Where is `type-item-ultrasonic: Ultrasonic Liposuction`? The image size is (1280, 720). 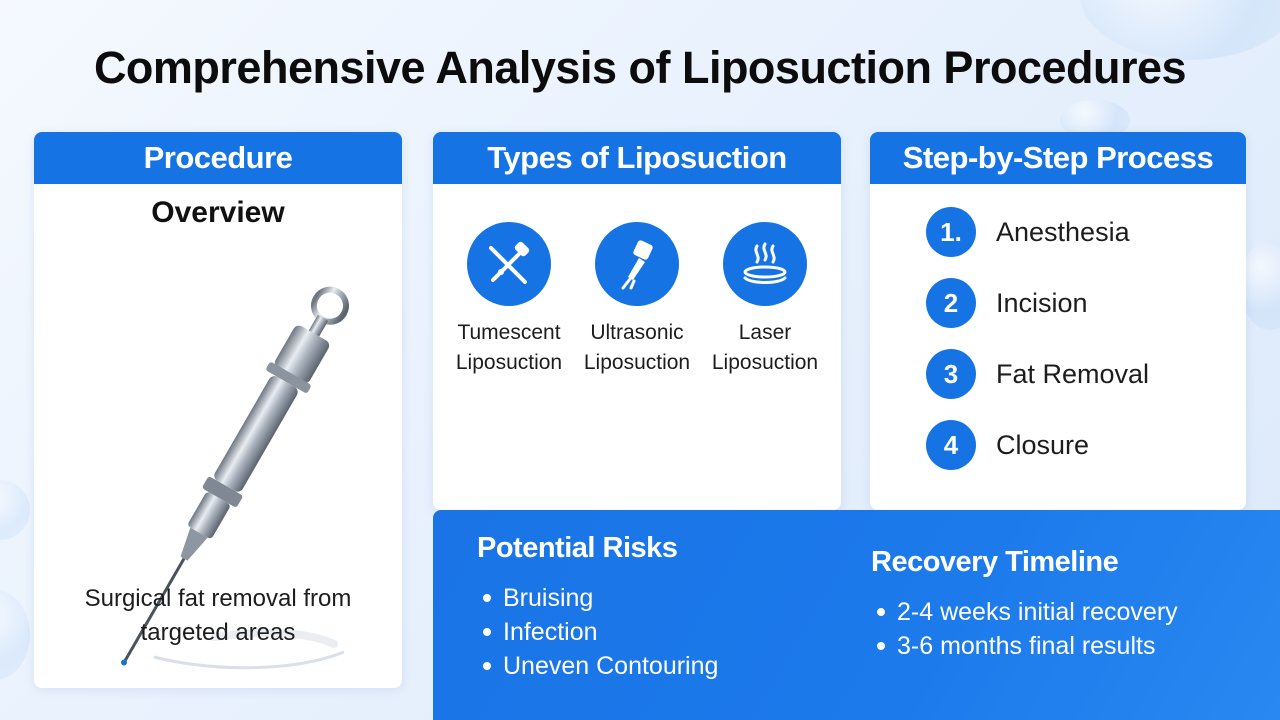
type-item-ultrasonic: Ultrasonic Liposuction is located at coordinates (637, 300).